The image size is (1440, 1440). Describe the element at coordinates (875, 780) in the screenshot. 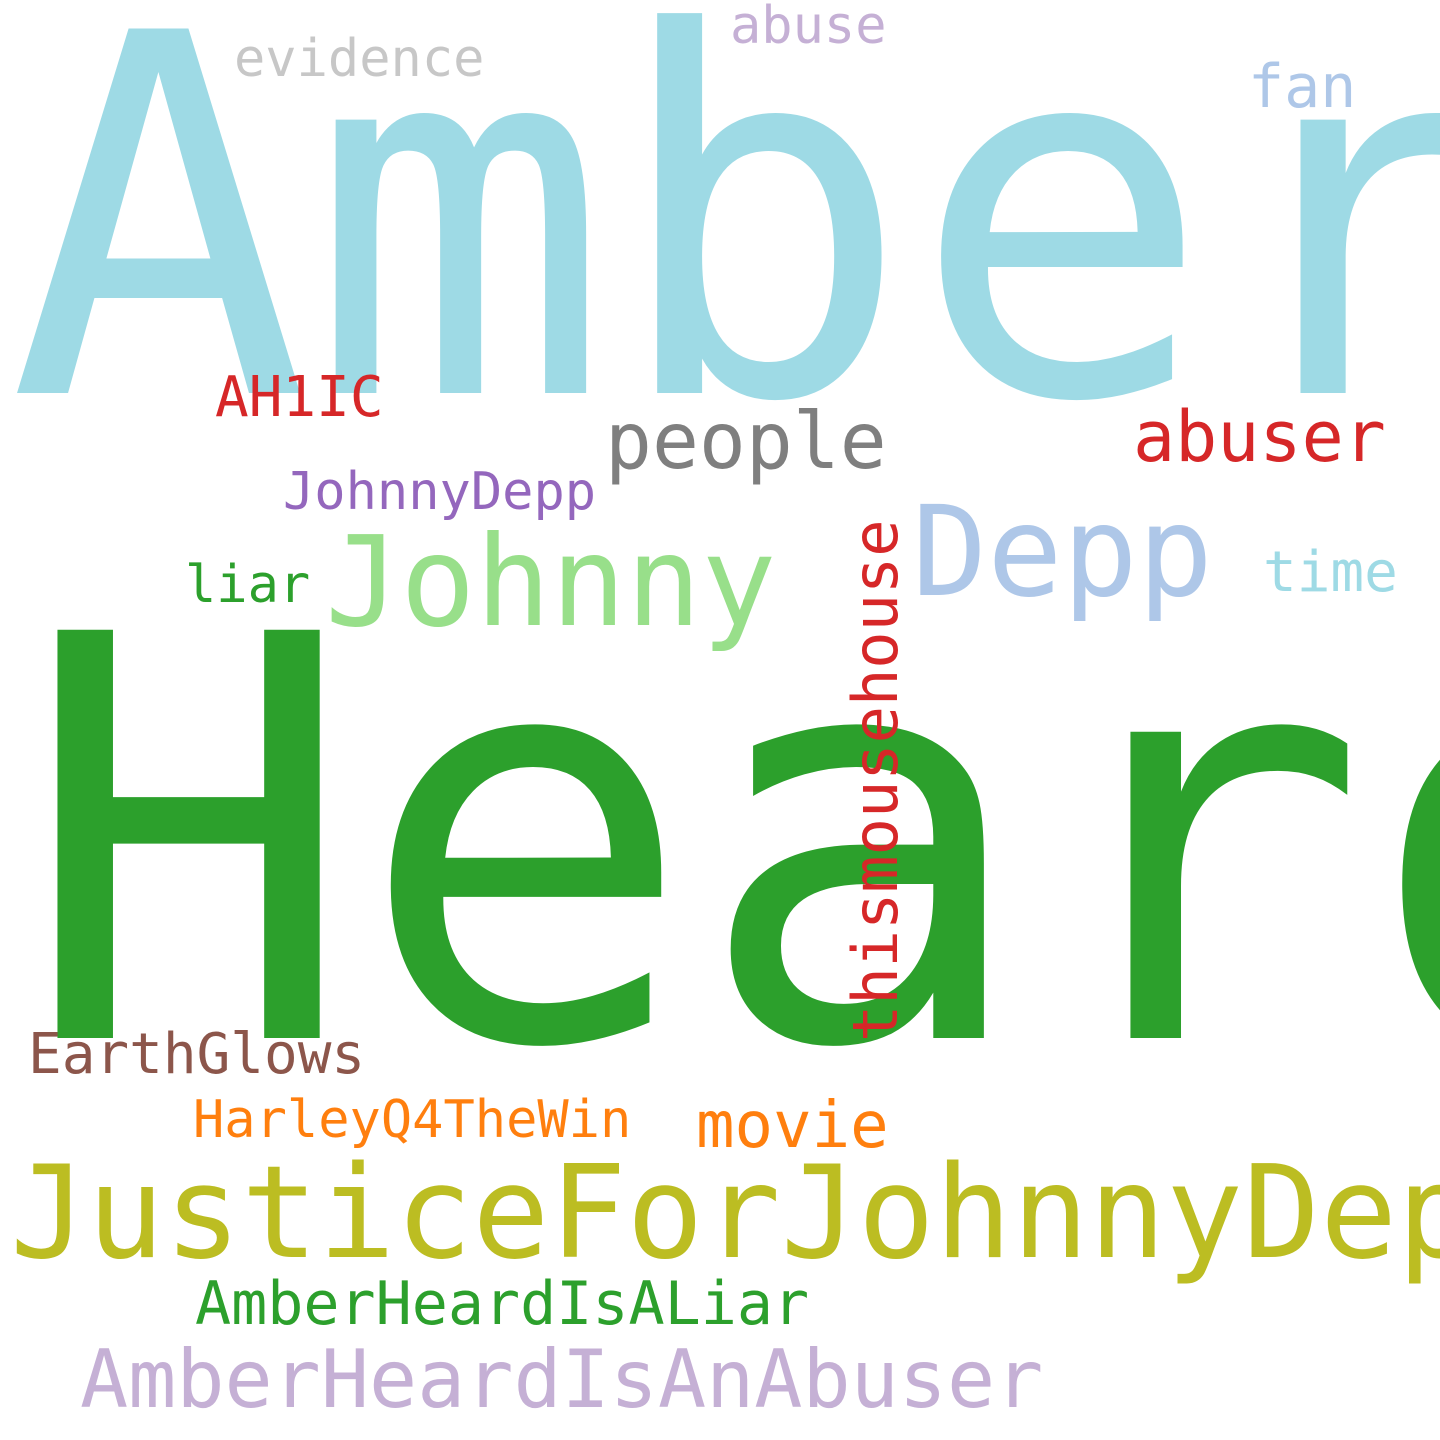

I see `word-thismousehouse: thismousehouse` at that location.